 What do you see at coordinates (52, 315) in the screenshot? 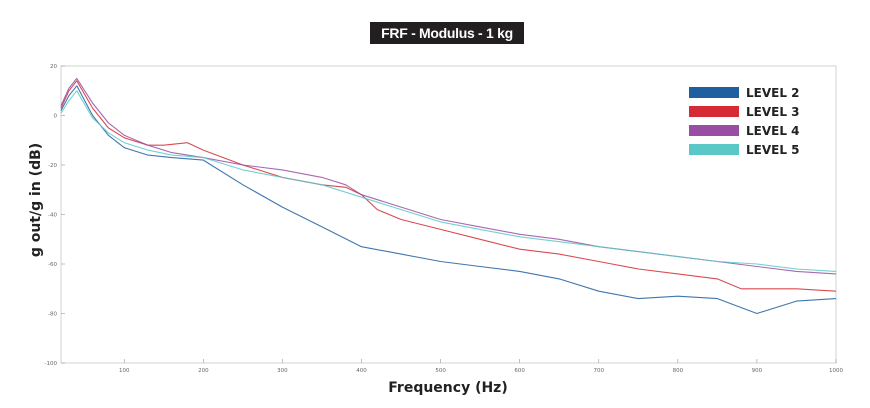
I see `y-tick-label: -80` at bounding box center [52, 315].